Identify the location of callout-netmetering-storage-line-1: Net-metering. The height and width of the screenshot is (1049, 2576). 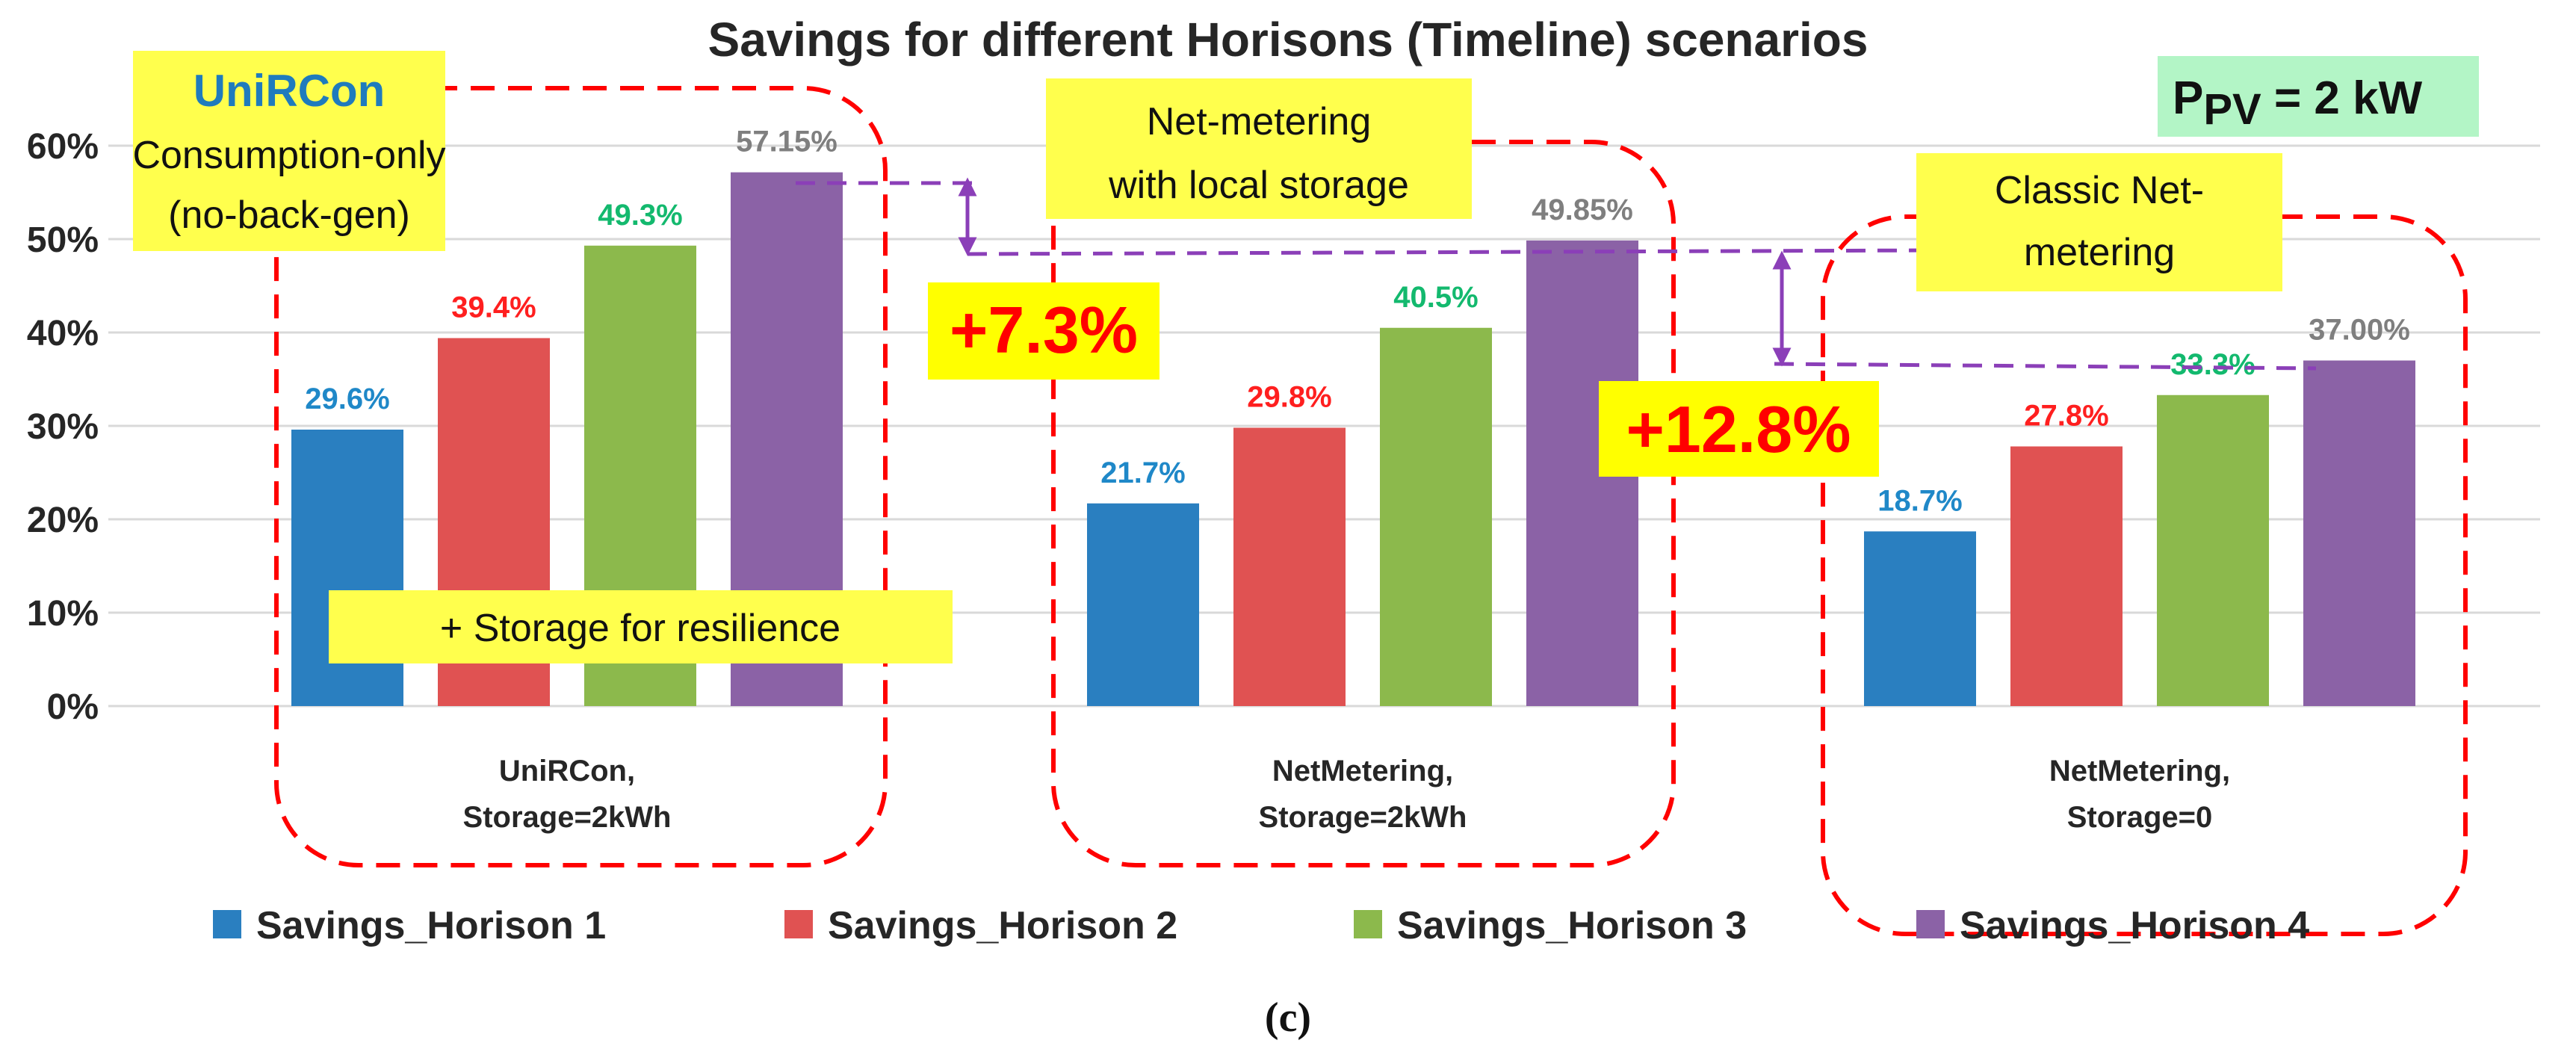
(1259, 122).